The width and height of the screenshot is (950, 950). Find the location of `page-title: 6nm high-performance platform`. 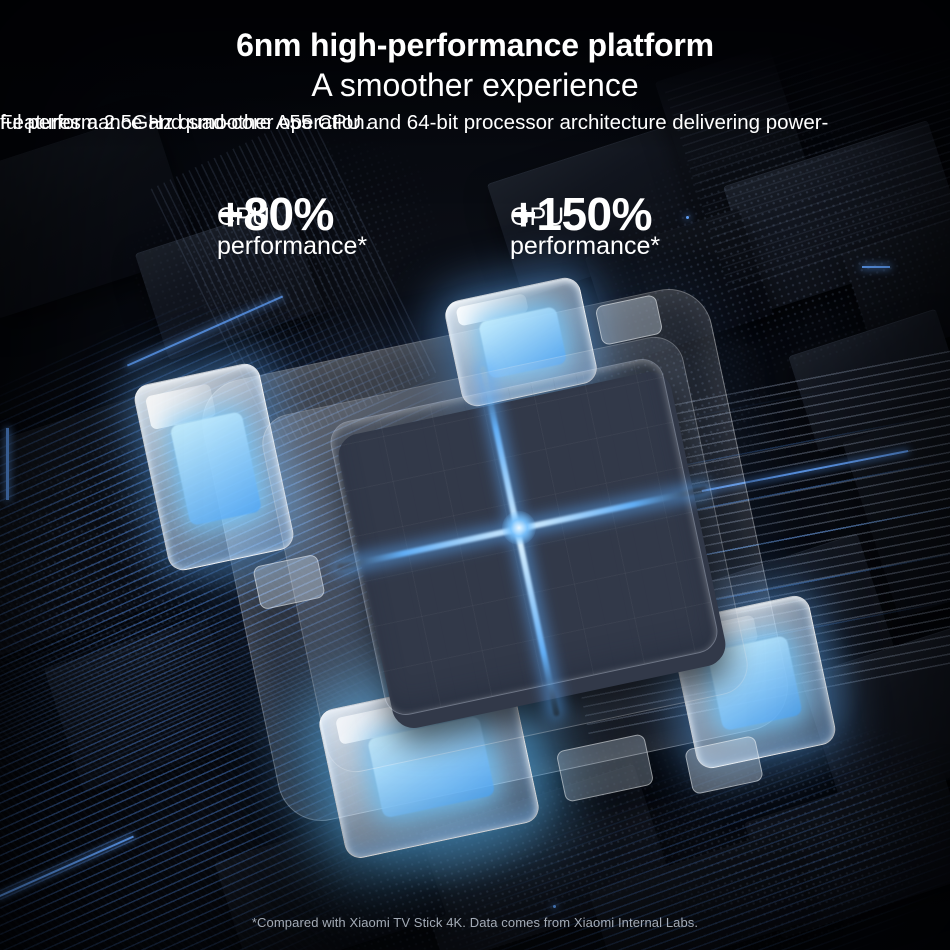

page-title: 6nm high-performance platform is located at coordinates (475, 45).